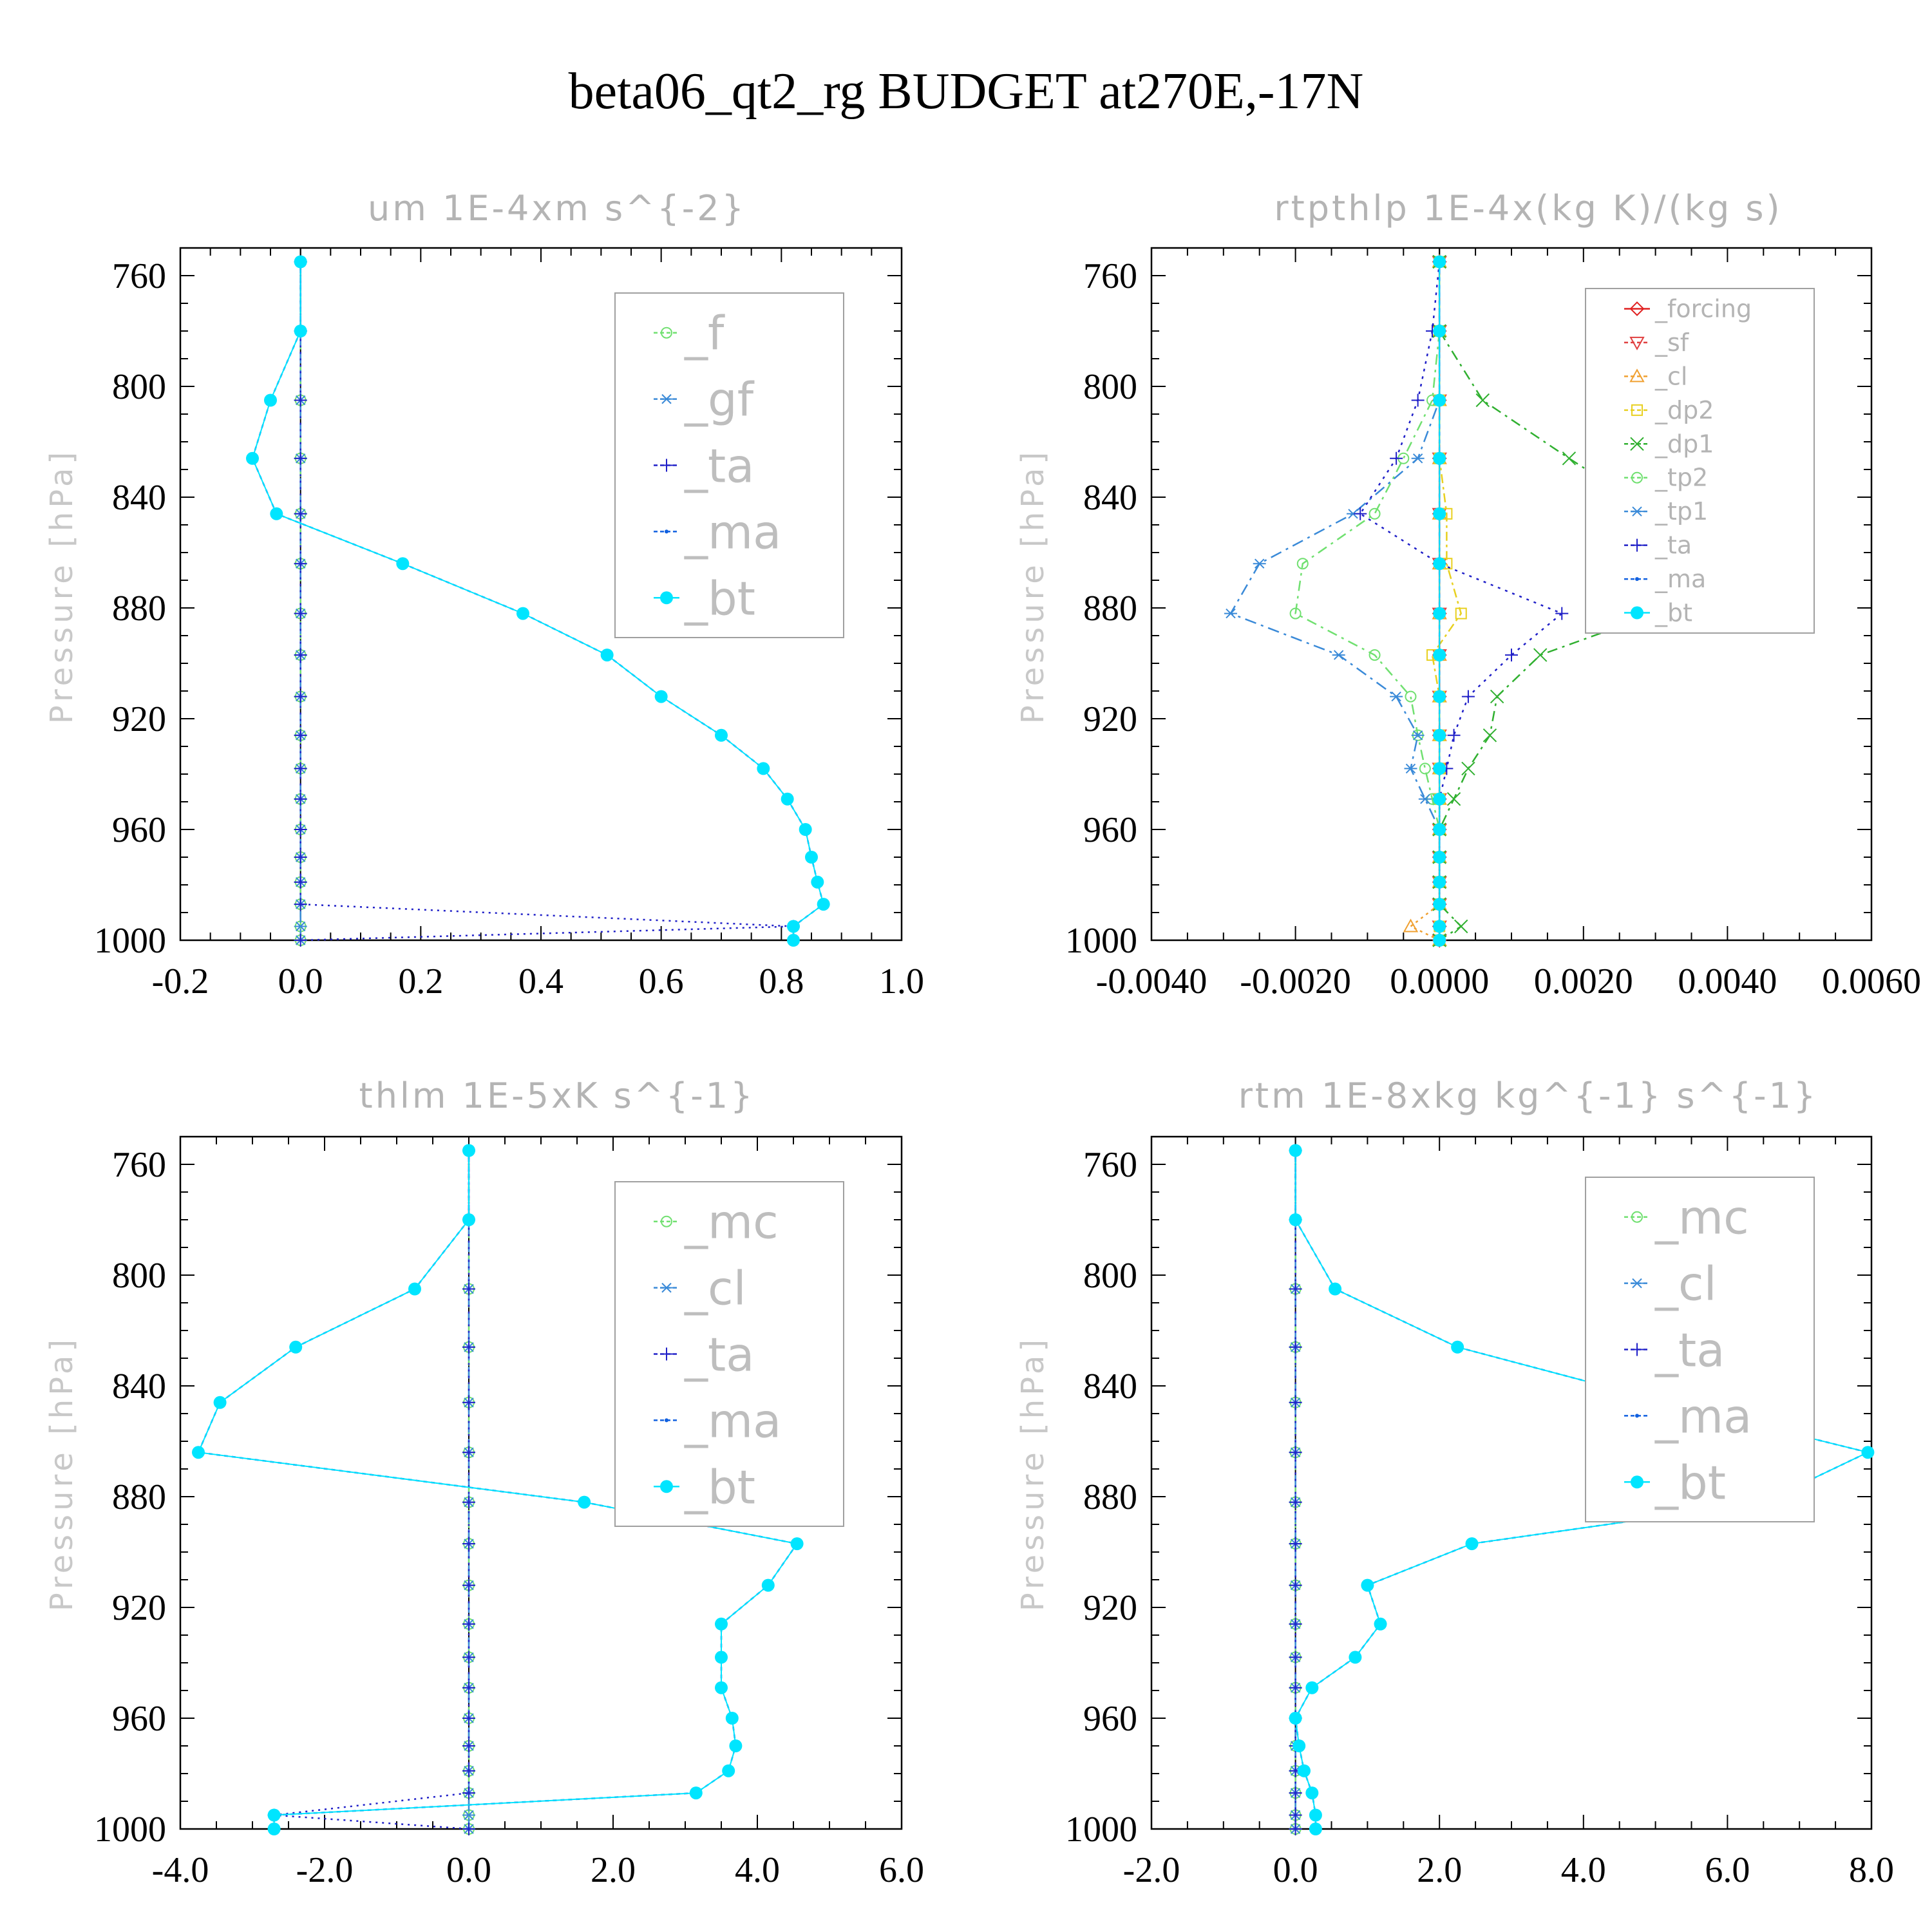 The image size is (1932, 1932). Describe the element at coordinates (1110, 1165) in the screenshot. I see `y-tick-label: 760` at that location.